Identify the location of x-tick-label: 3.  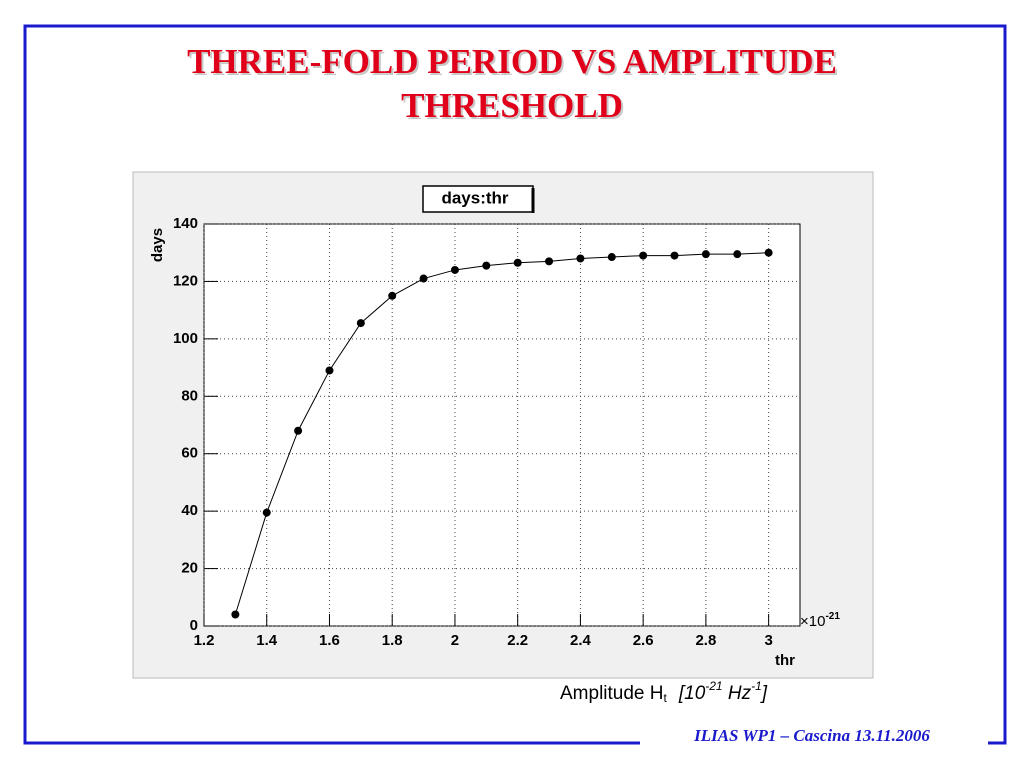
(768, 640).